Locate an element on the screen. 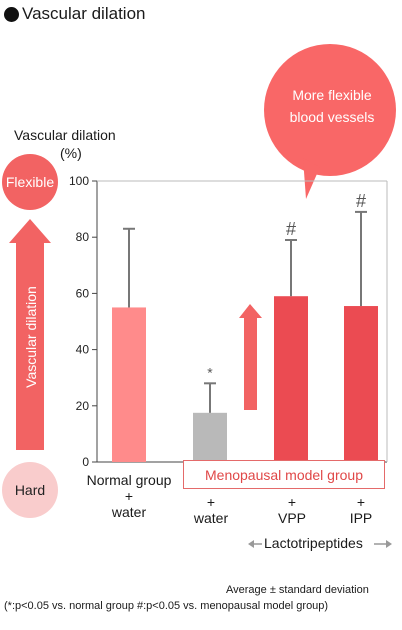  bubble-text: More flexible blood vessels is located at coordinates (332, 106).